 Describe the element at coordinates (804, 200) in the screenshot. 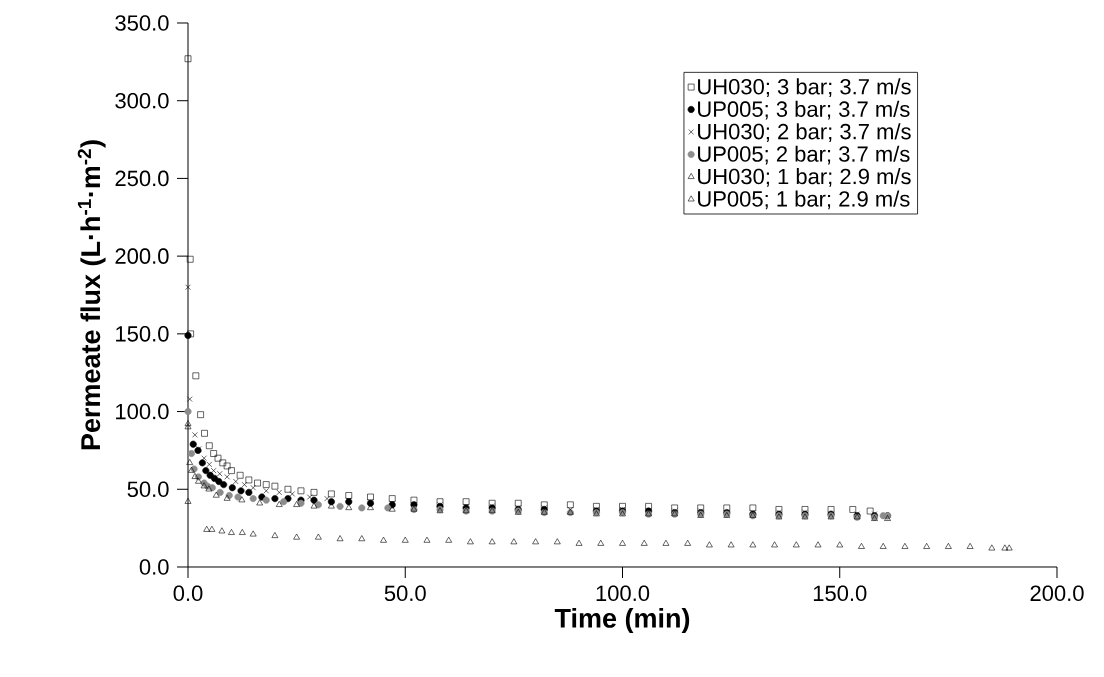

I see `legend-label: UP005; 1 bar; 2.9 m/s` at that location.